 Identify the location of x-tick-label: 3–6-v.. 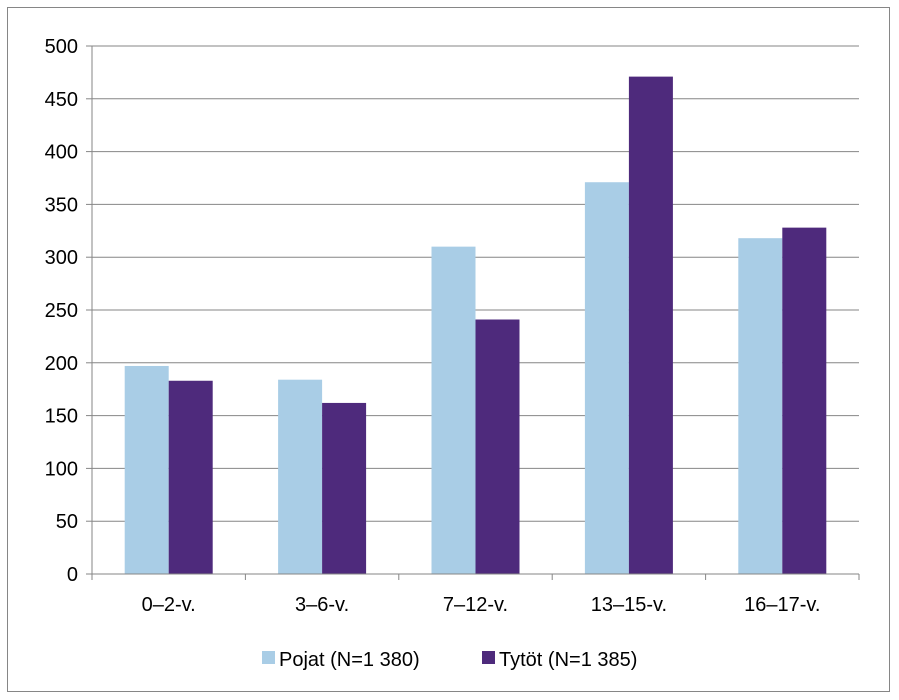
(322, 605).